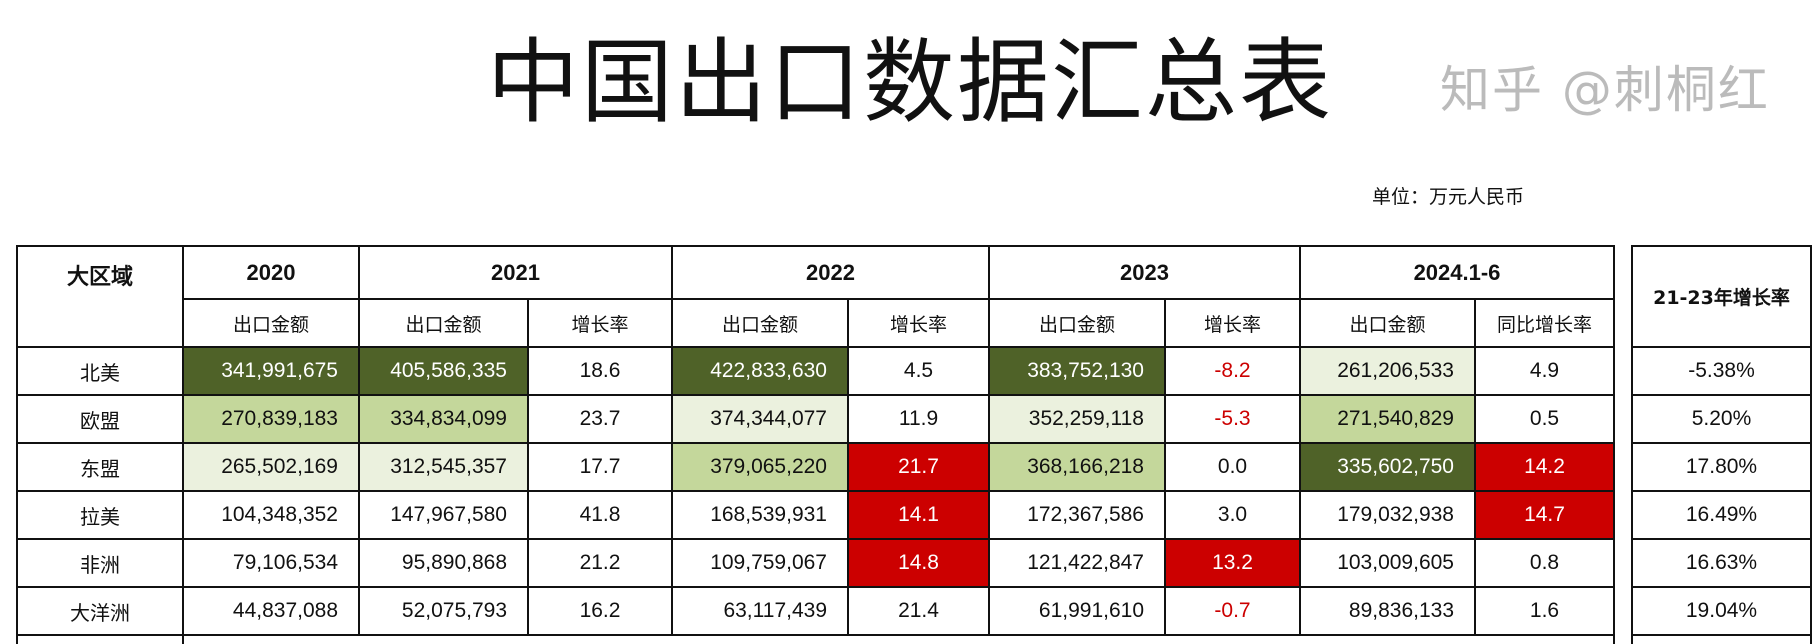 The image size is (1820, 644). Describe the element at coordinates (1721, 563) in the screenshot. I see `cagr-cell: 16.63%` at that location.